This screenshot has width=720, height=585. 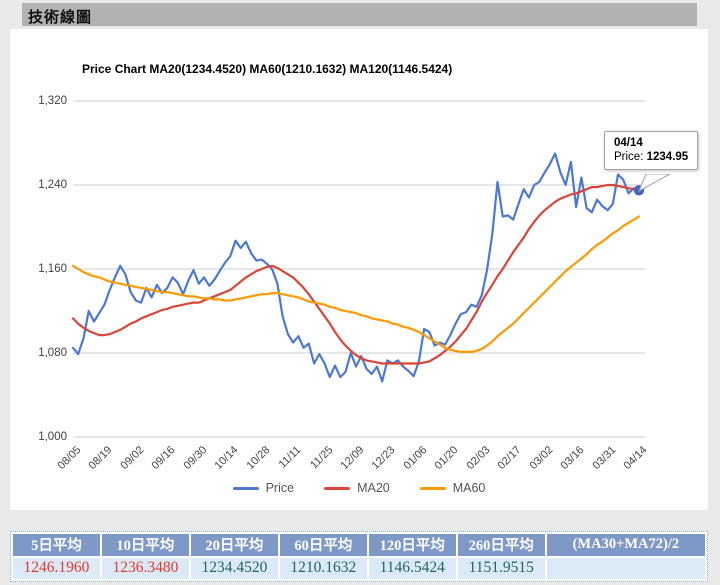 I want to click on table-header-cell: 120日平均, so click(x=412, y=545).